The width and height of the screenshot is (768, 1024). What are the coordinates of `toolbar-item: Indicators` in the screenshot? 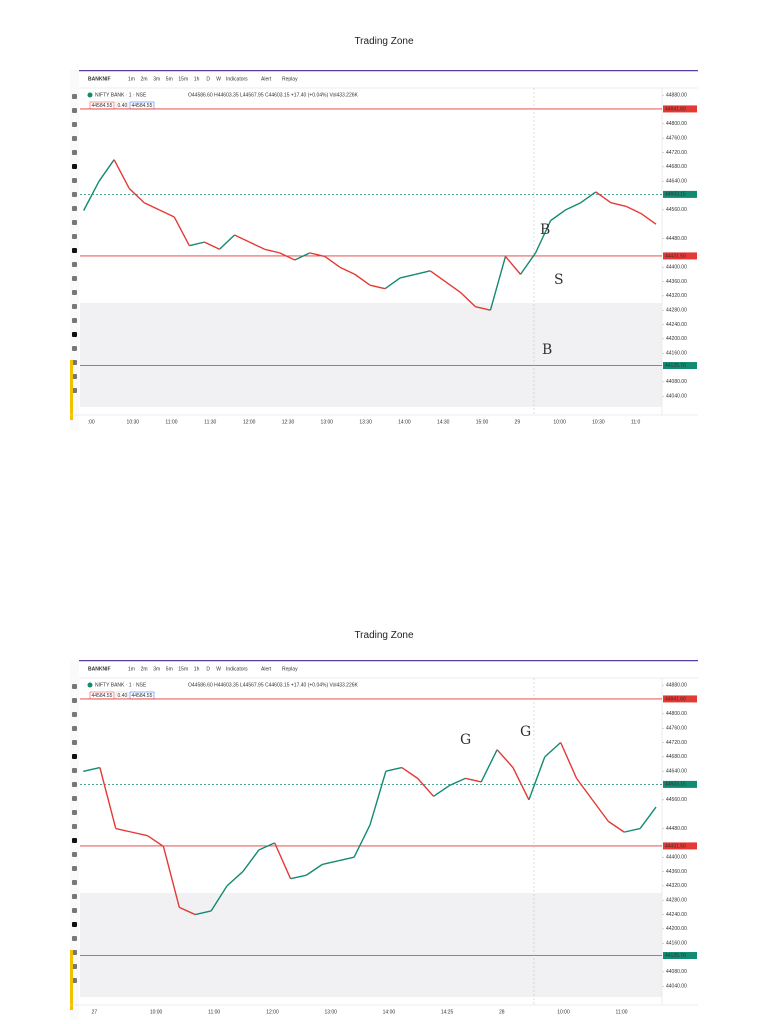 It's located at (237, 669).